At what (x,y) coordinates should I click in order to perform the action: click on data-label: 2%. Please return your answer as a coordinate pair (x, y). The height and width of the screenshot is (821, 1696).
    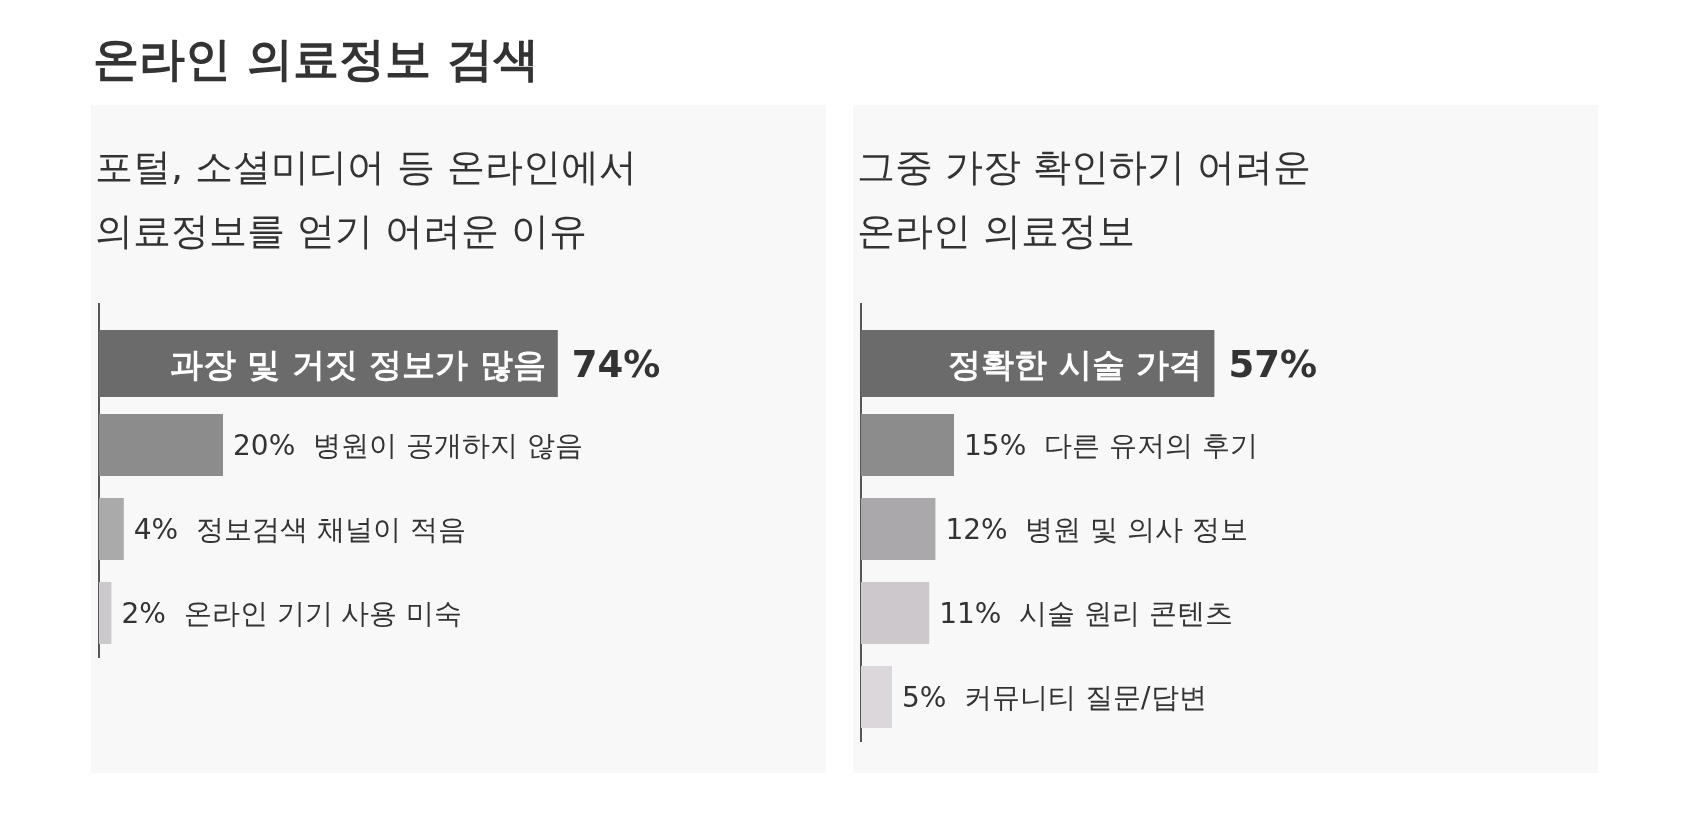
    Looking at the image, I should click on (143, 613).